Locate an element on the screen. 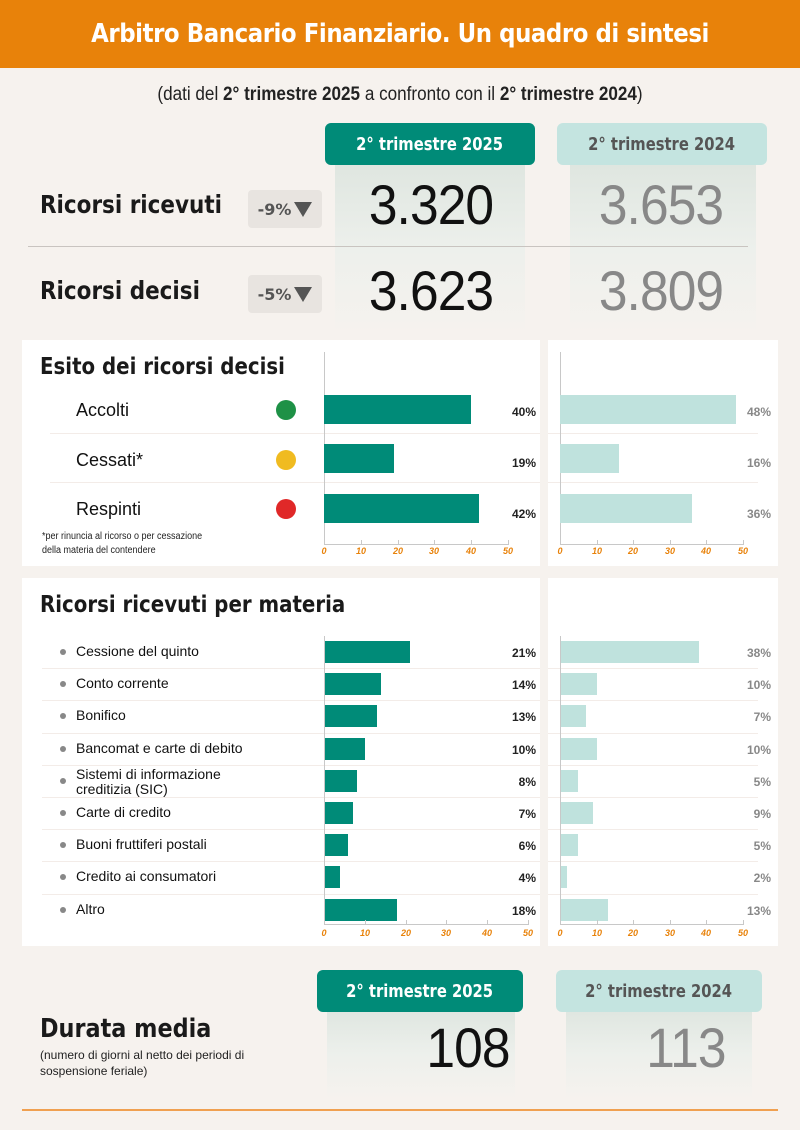 The width and height of the screenshot is (800, 1130). materia-panel-previous is located at coordinates (663, 762).